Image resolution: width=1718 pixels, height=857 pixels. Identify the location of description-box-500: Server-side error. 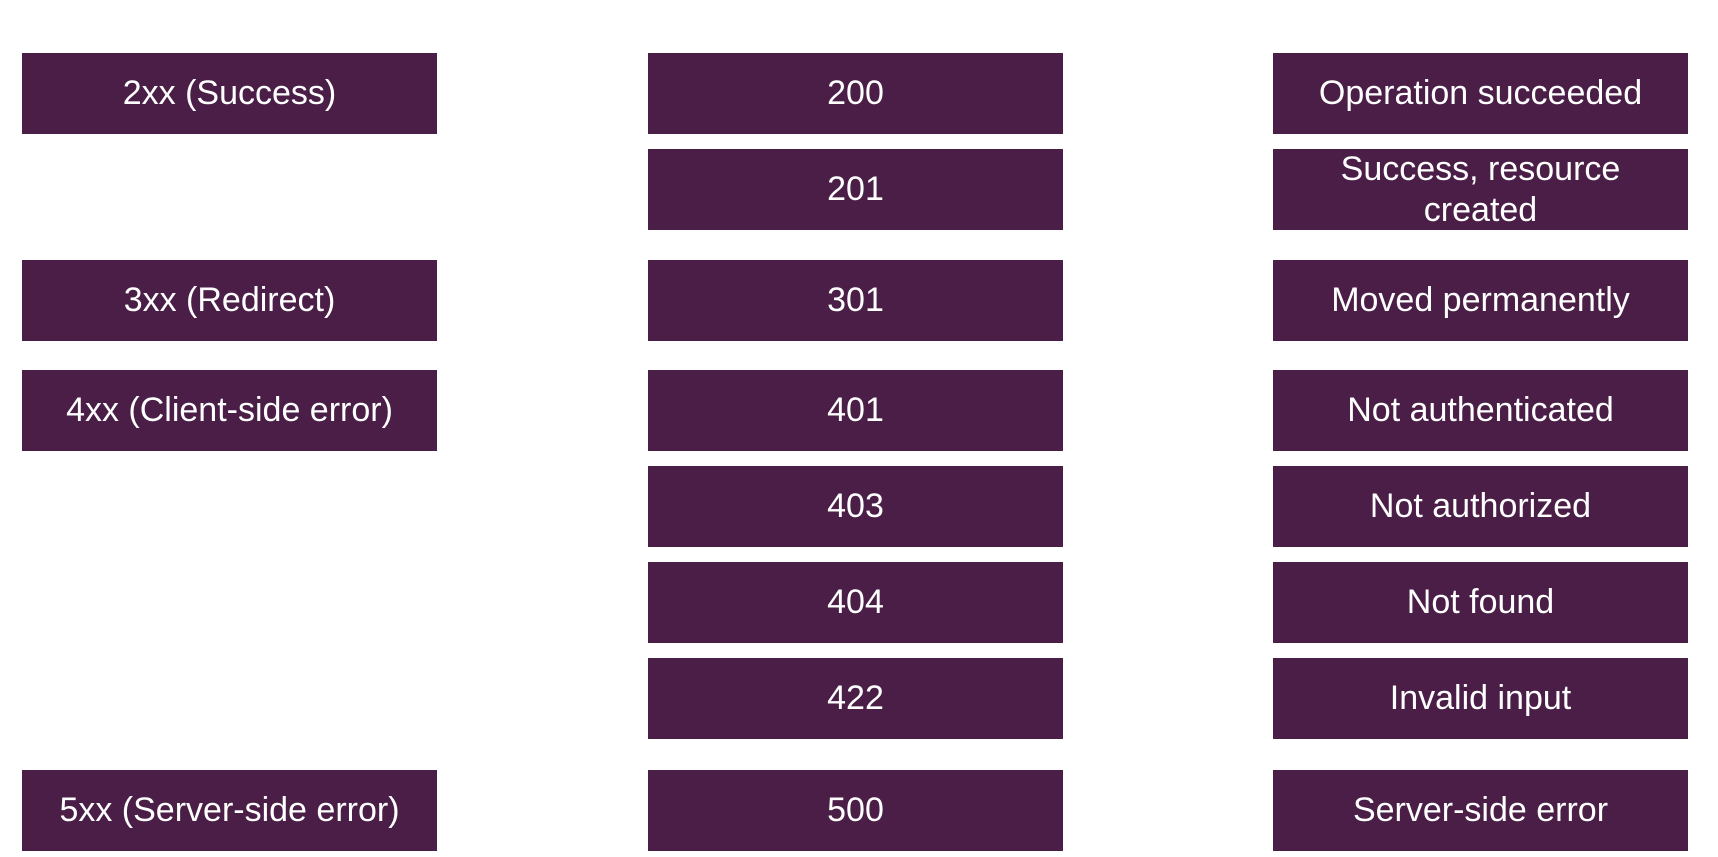
(1480, 810).